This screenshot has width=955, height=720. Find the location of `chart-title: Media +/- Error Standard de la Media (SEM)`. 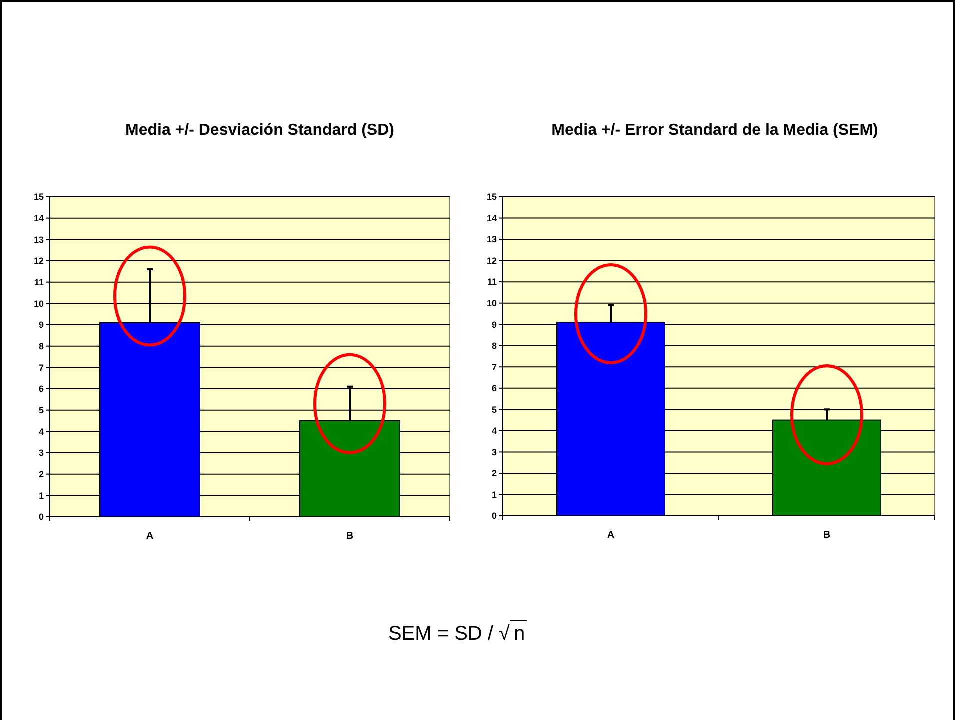

chart-title: Media +/- Error Standard de la Media (SEM) is located at coordinates (715, 130).